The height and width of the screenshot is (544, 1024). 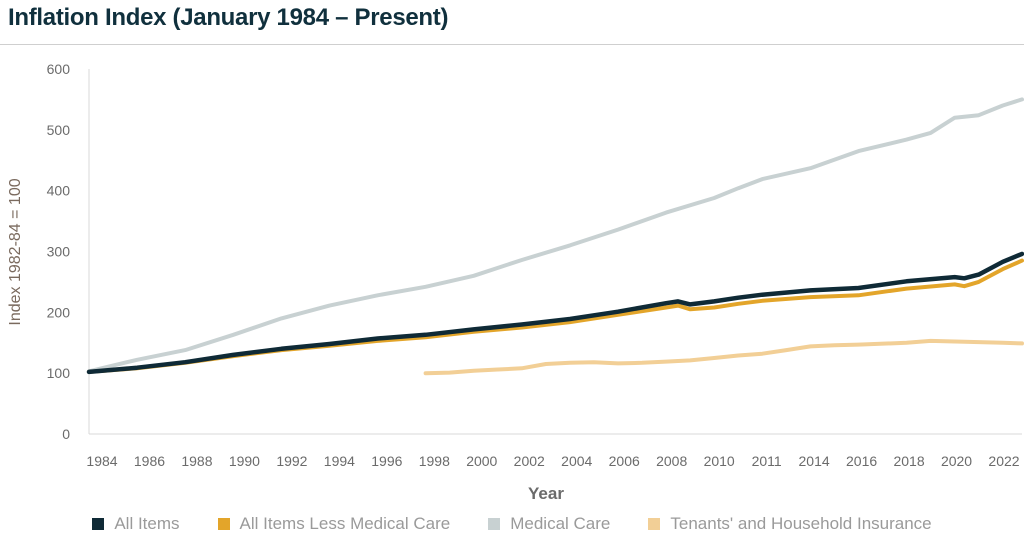 What do you see at coordinates (59, 373) in the screenshot?
I see `y-tick-label: 100` at bounding box center [59, 373].